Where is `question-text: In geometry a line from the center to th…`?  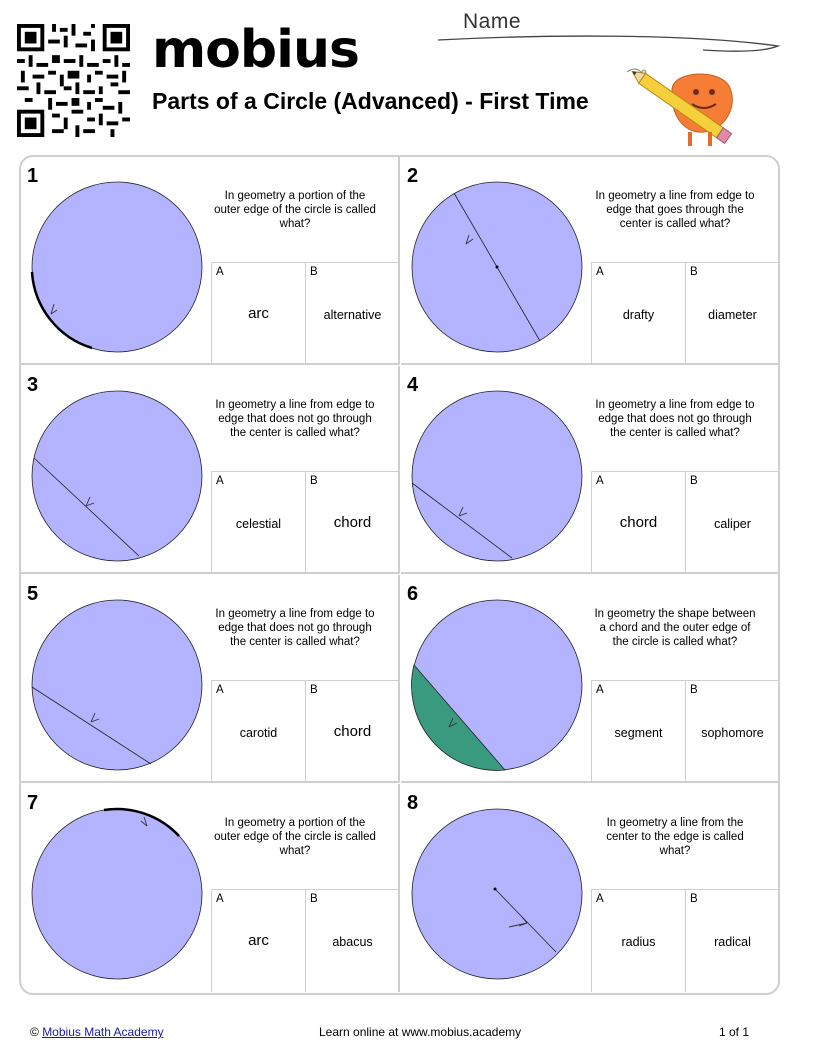
question-text: In geometry a line from the center to th… is located at coordinates (675, 837).